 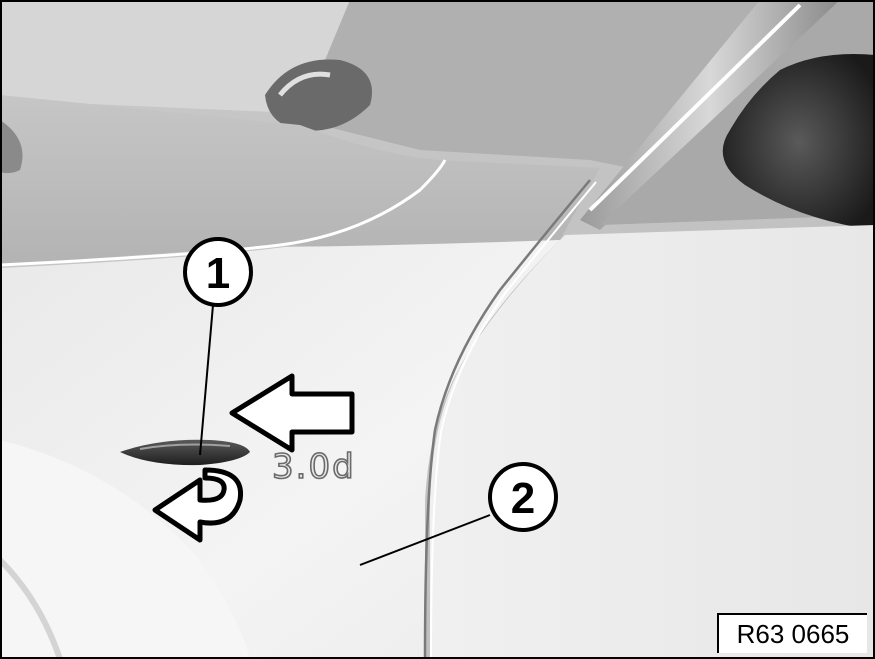 What do you see at coordinates (292, 413) in the screenshot?
I see `push-arrow-icon` at bounding box center [292, 413].